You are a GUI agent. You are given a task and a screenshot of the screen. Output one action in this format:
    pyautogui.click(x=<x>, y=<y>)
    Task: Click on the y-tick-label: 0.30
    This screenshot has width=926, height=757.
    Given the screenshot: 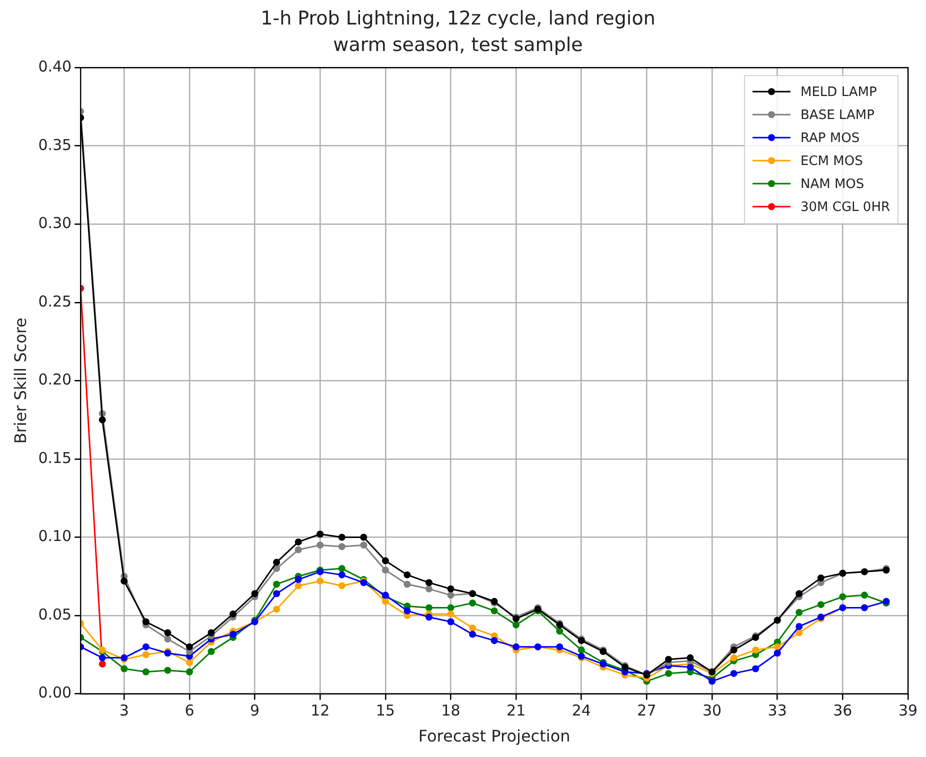 What is the action you would take?
    pyautogui.click(x=55, y=223)
    